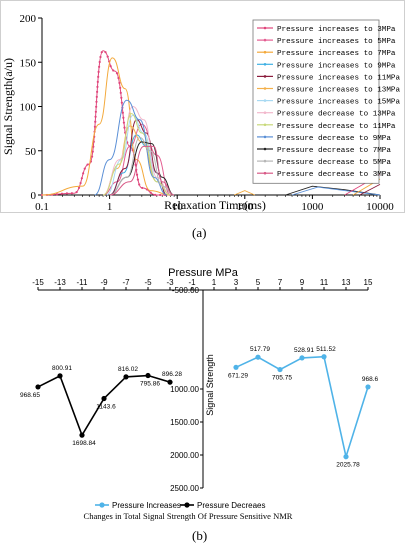 Image resolution: width=406 pixels, height=550 pixels. What do you see at coordinates (346, 282) in the screenshot?
I see `x-tick-label: 13` at bounding box center [346, 282].